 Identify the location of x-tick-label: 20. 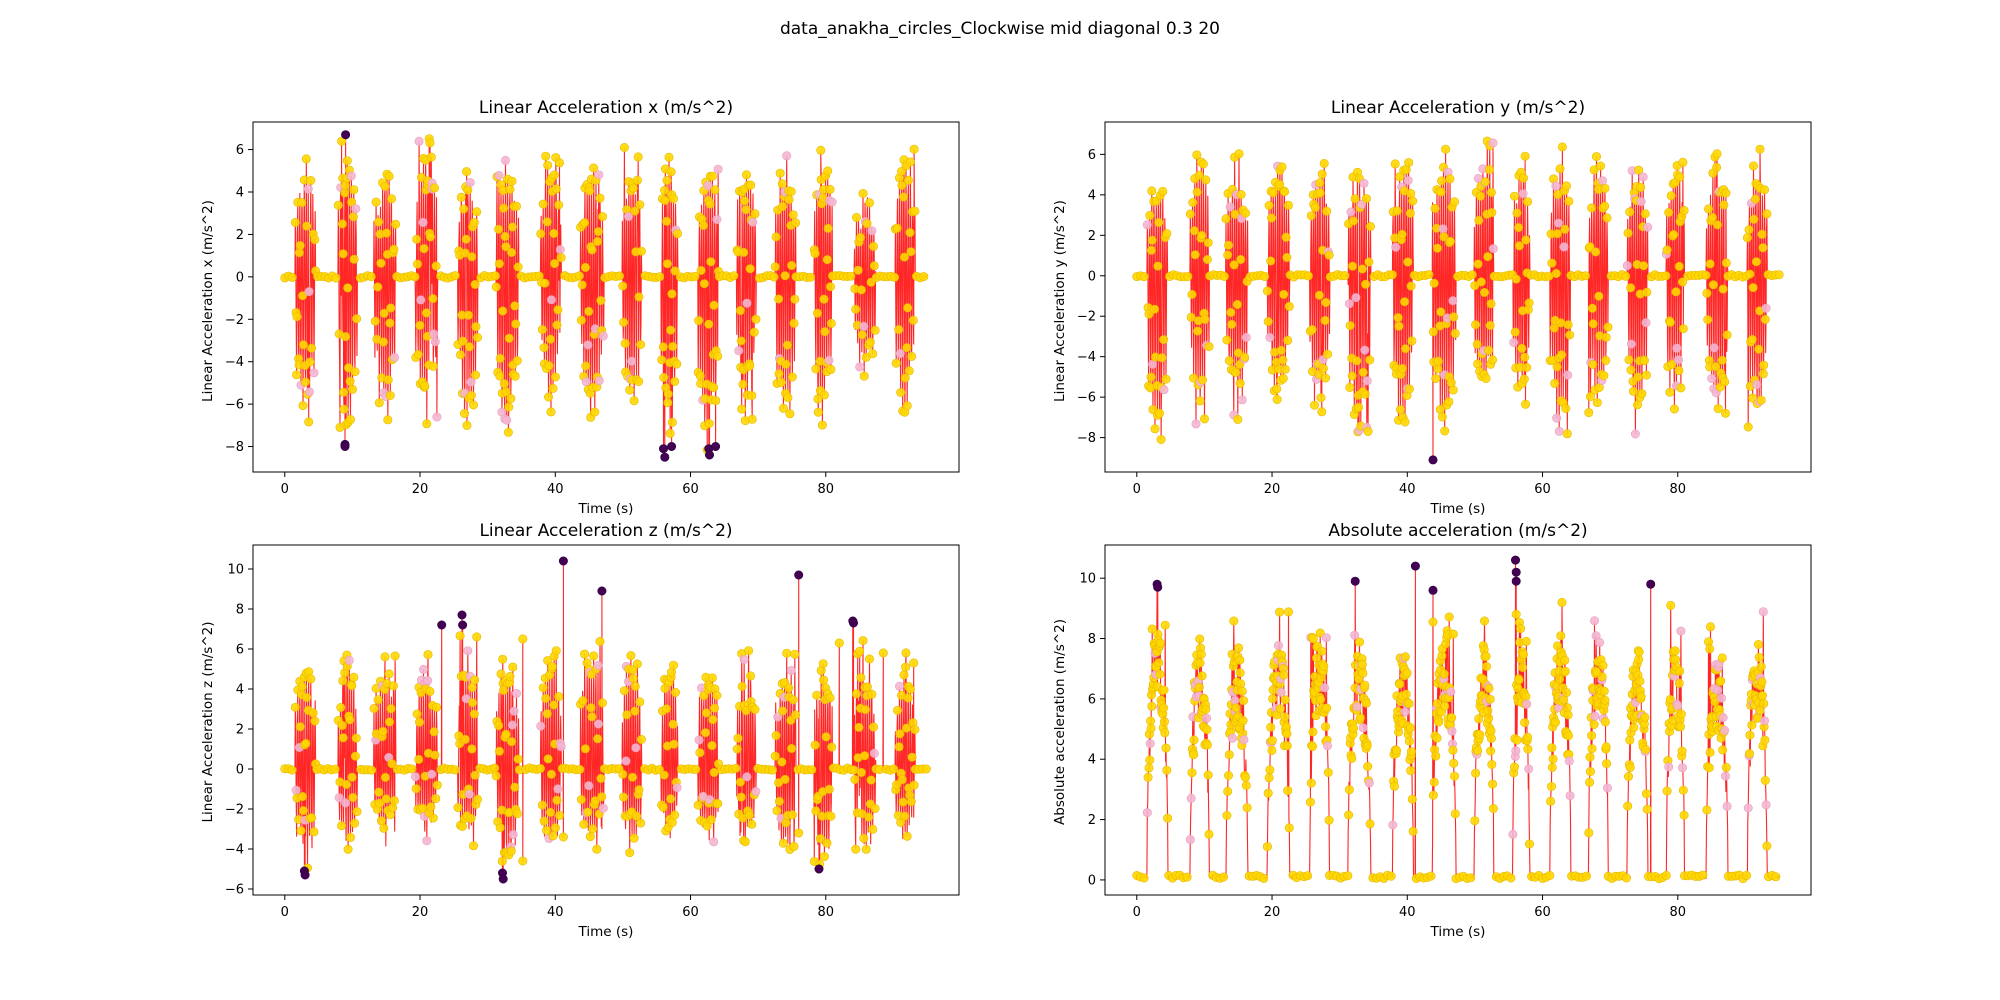
(420, 489).